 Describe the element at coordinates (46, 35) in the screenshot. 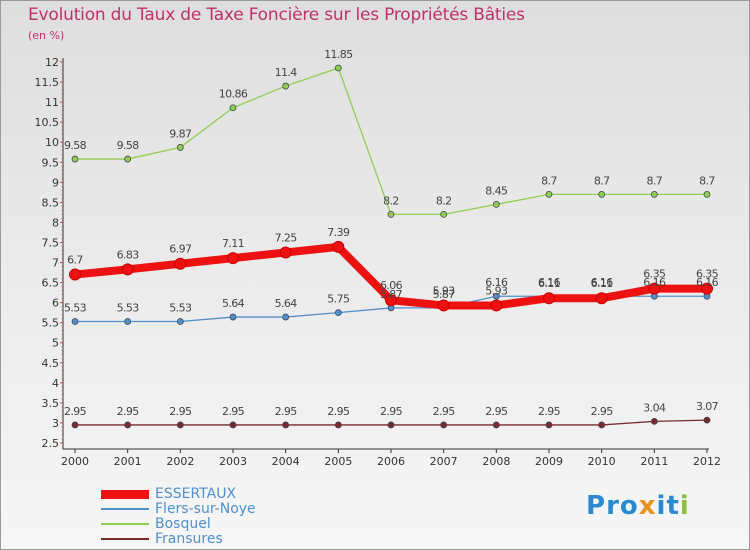

I see `chart-subtitle: (en %)` at that location.